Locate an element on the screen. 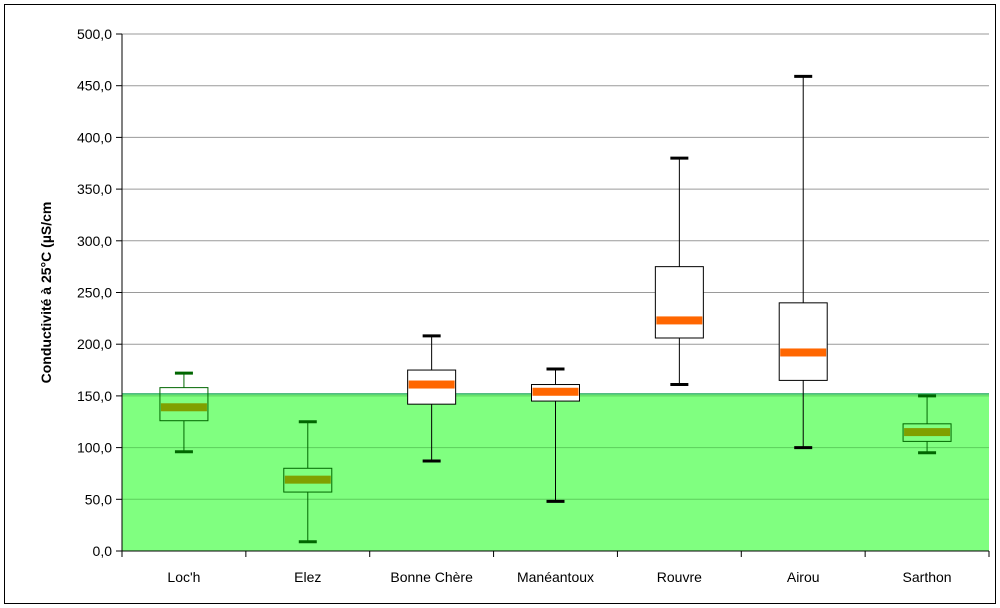  y-tick-label: 200,0 is located at coordinates (94, 344).